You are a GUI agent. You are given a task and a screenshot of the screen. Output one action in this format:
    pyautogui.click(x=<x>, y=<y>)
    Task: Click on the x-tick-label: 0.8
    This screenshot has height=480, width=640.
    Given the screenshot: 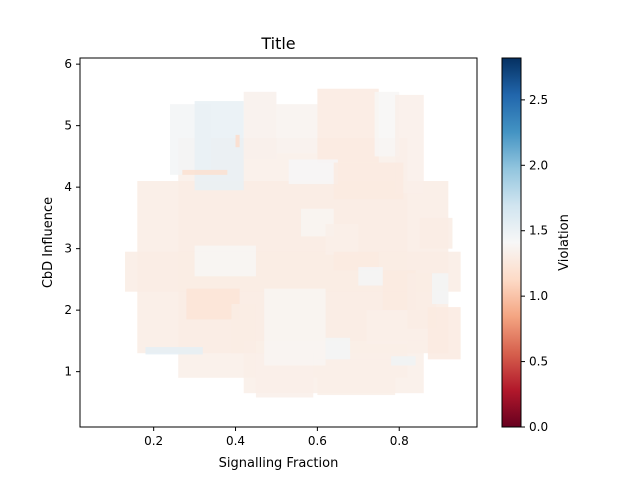 What is the action you would take?
    pyautogui.click(x=399, y=441)
    